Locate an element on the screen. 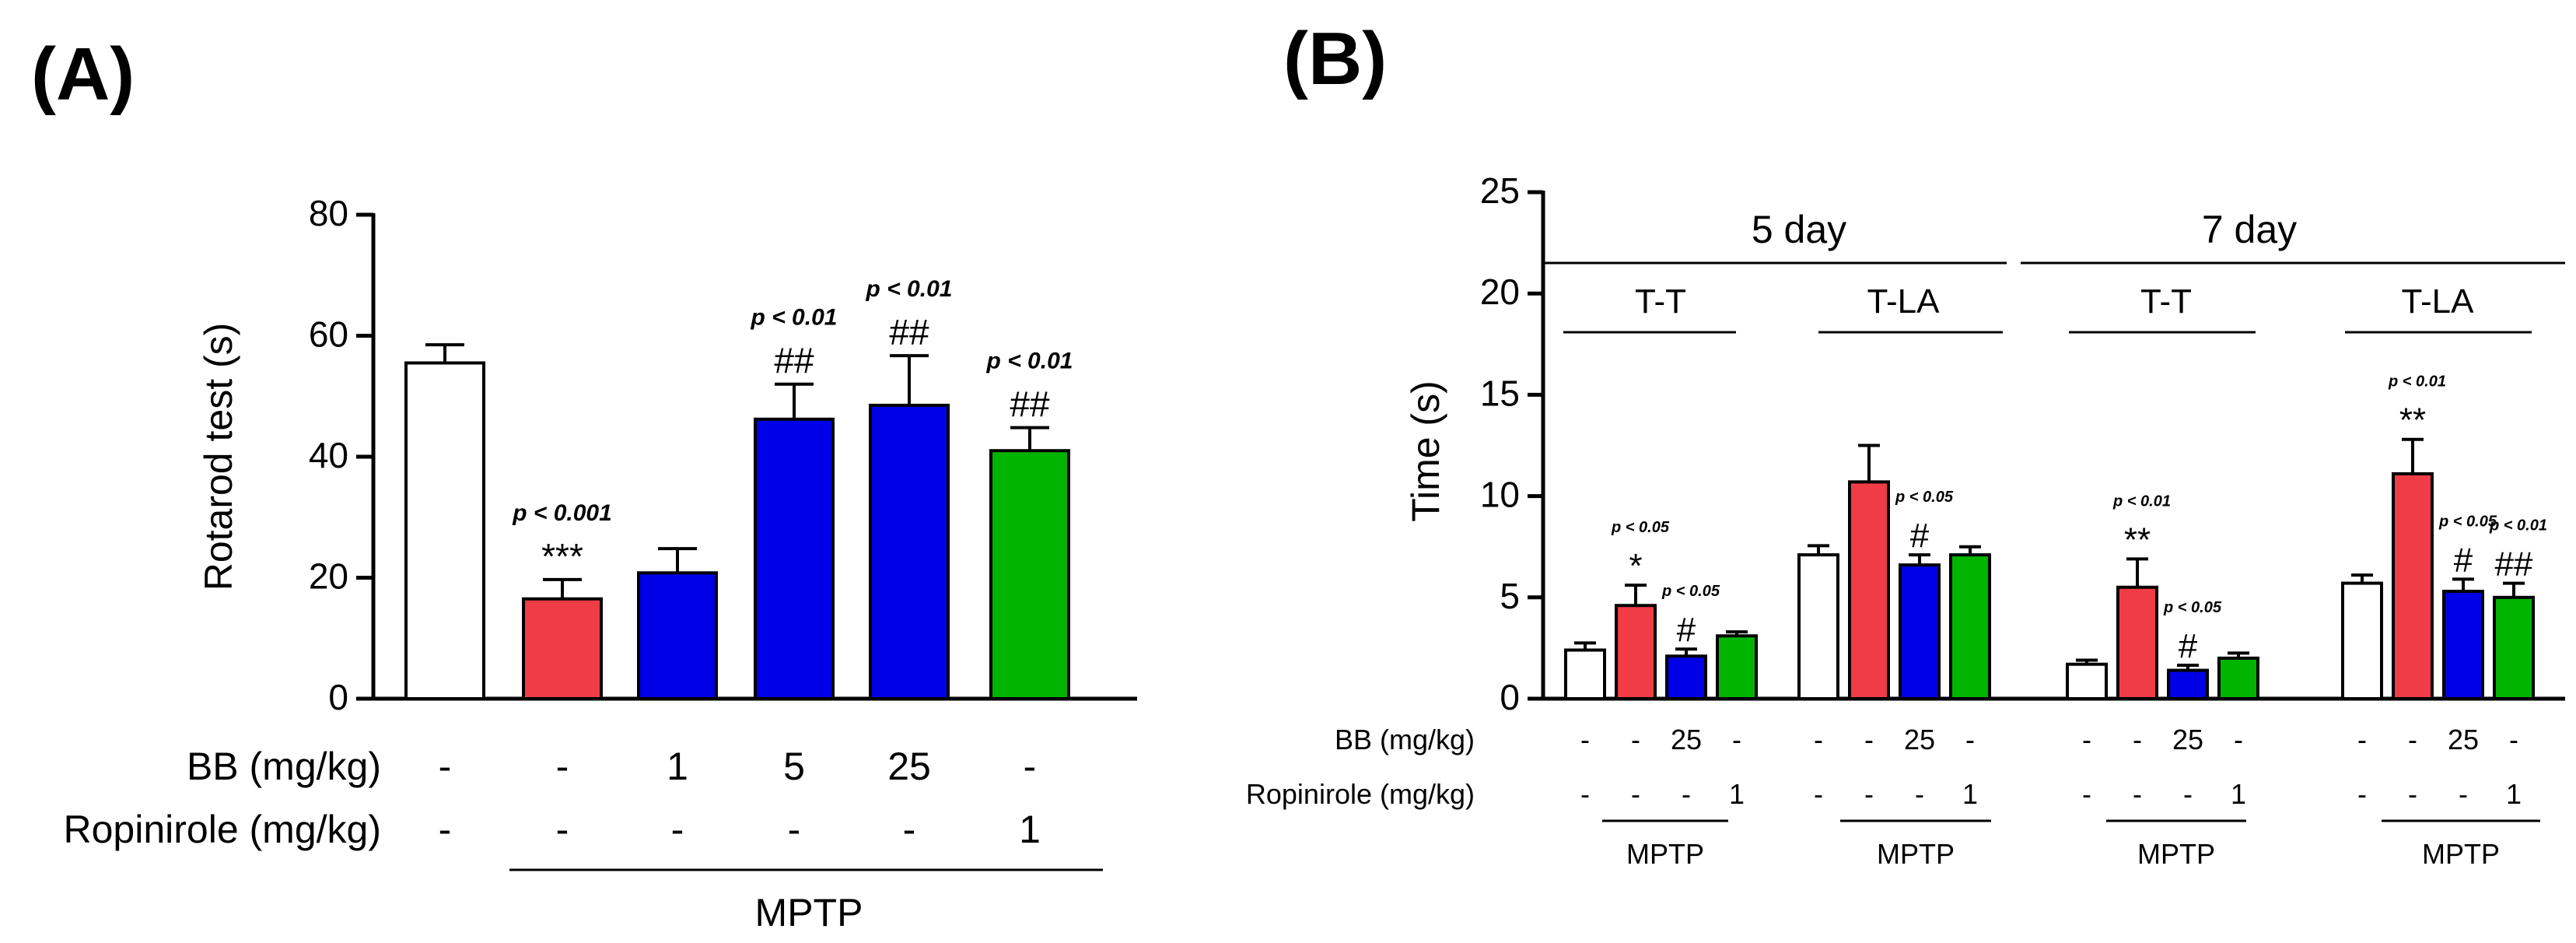 The height and width of the screenshot is (943, 2576). p-value-label: p < 0.001 is located at coordinates (562, 513).